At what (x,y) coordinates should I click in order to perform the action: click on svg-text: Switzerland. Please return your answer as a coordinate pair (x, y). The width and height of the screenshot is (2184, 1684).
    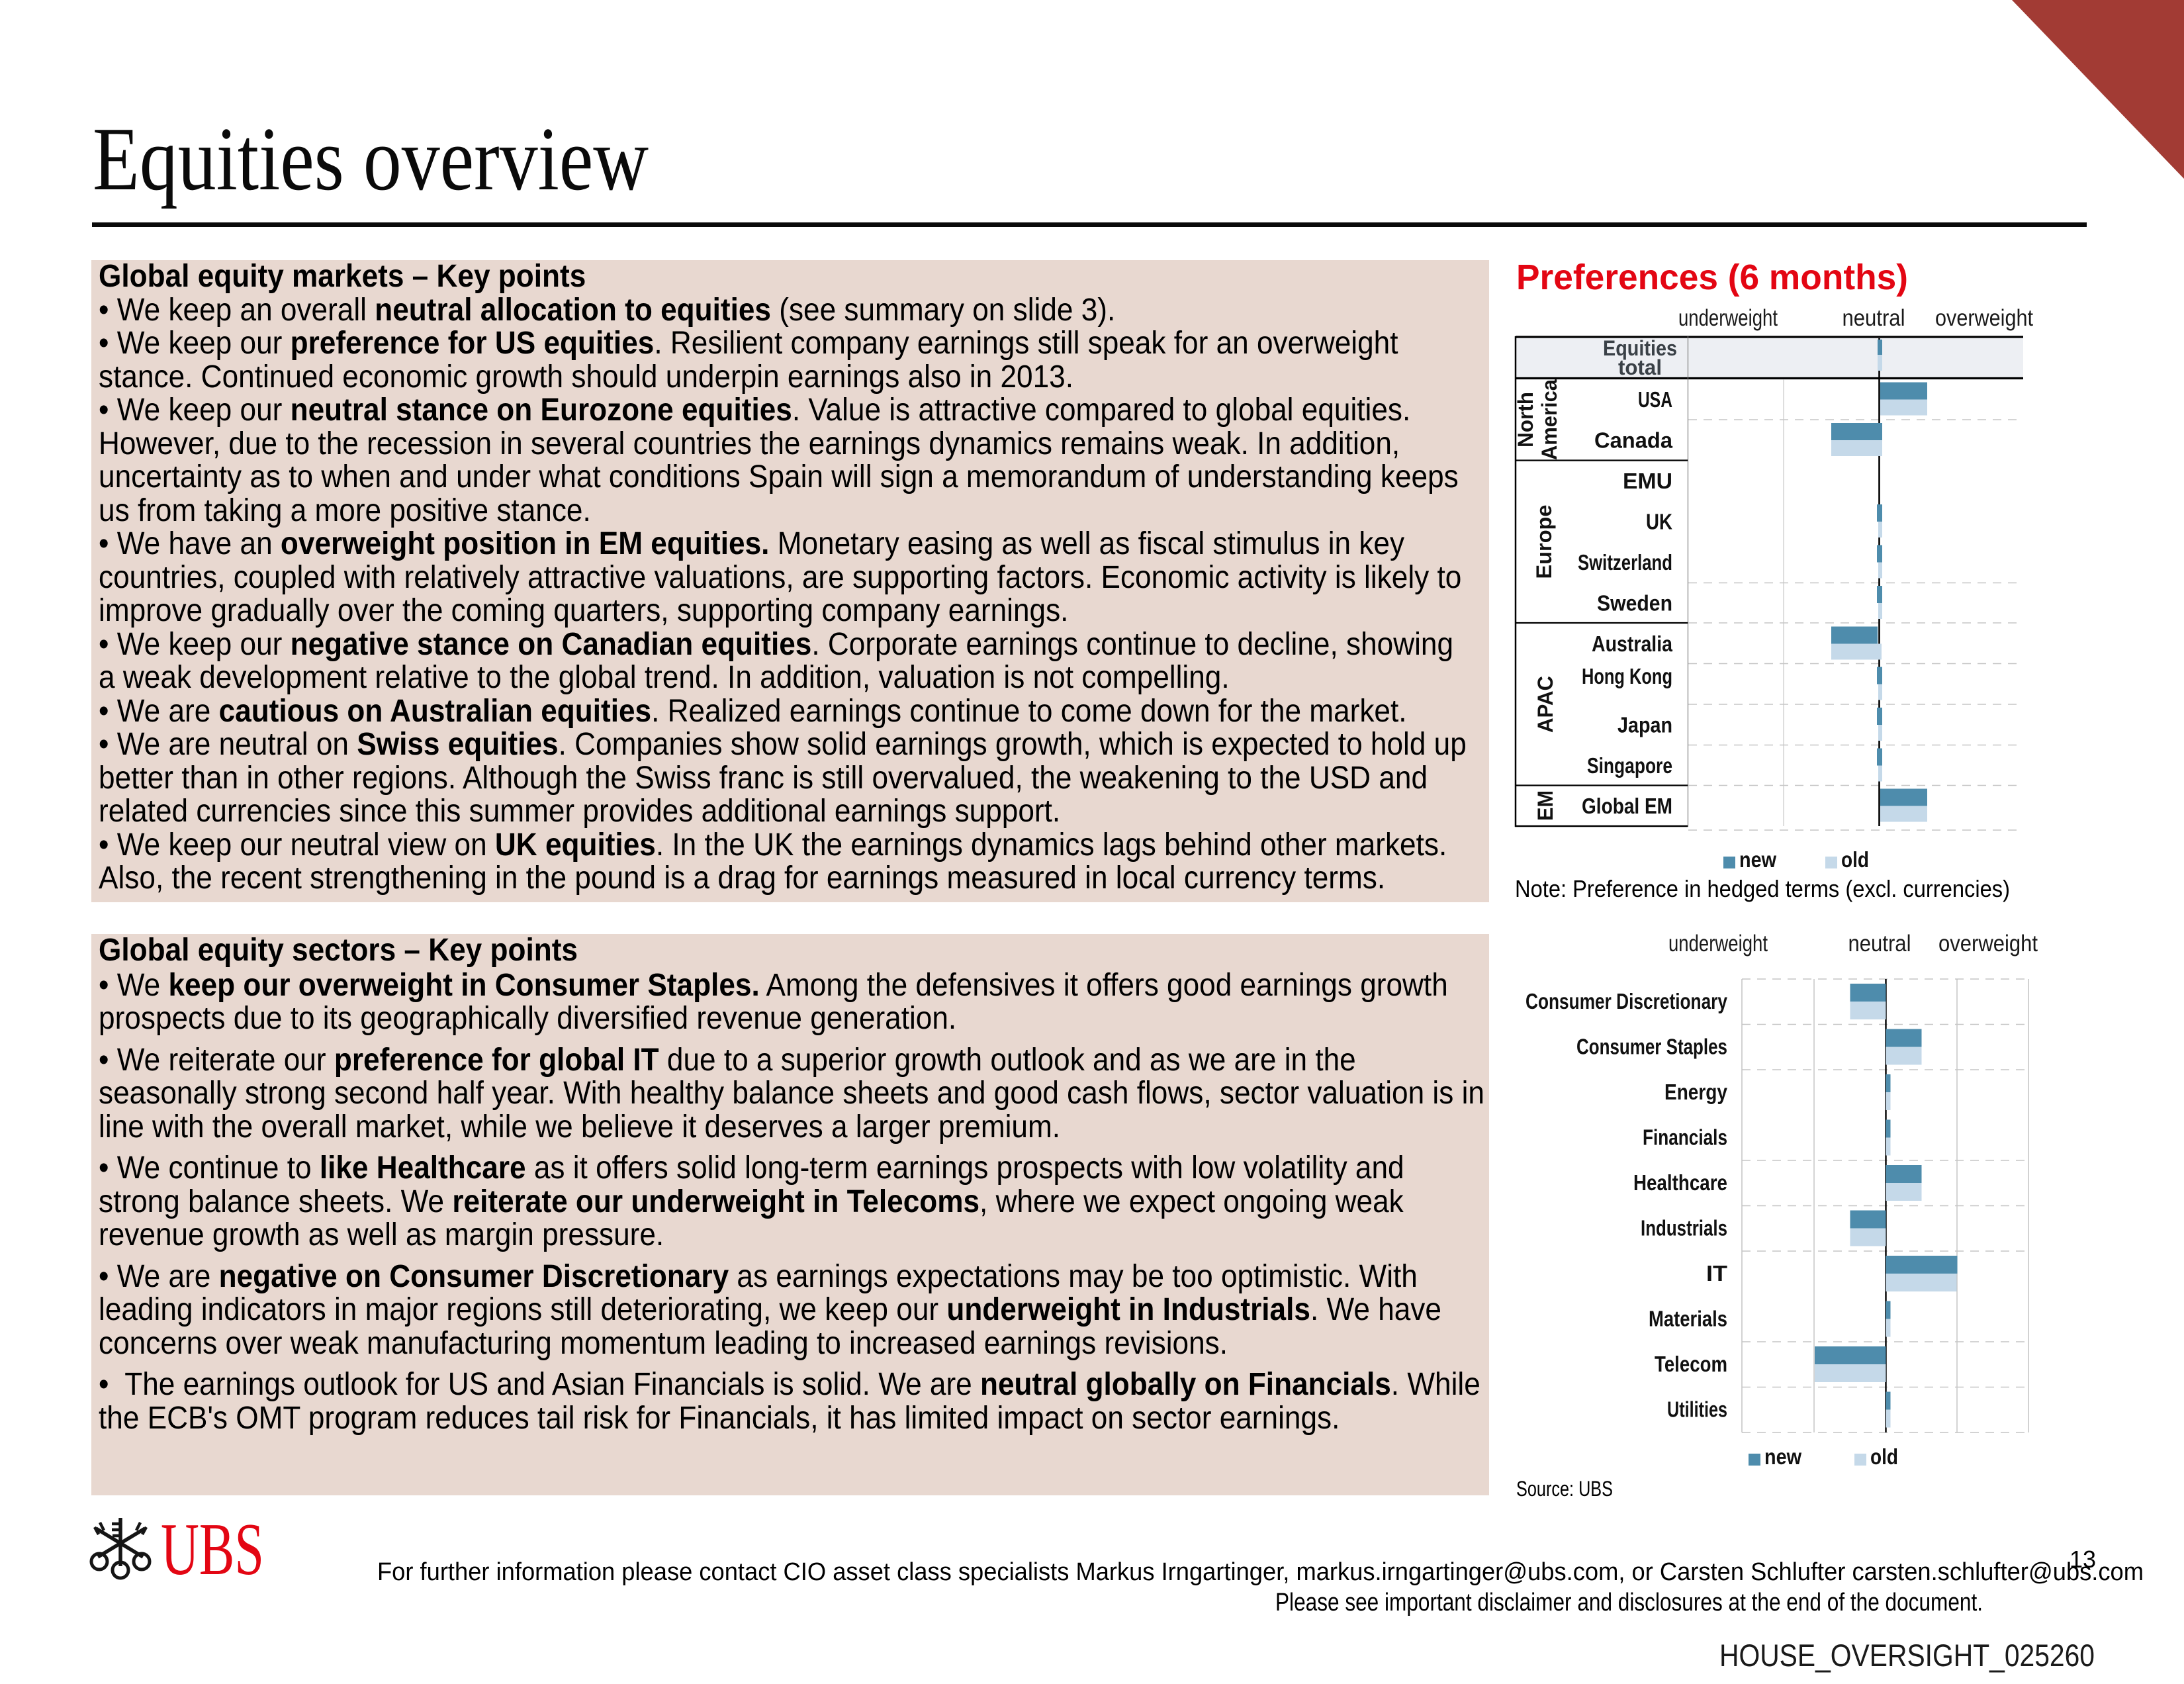
    Looking at the image, I should click on (1625, 562).